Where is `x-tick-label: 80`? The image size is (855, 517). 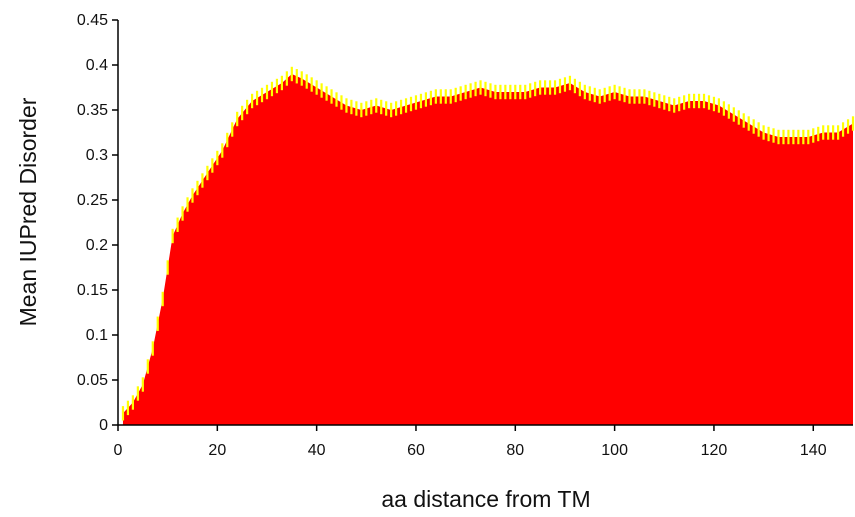 x-tick-label: 80 is located at coordinates (515, 450).